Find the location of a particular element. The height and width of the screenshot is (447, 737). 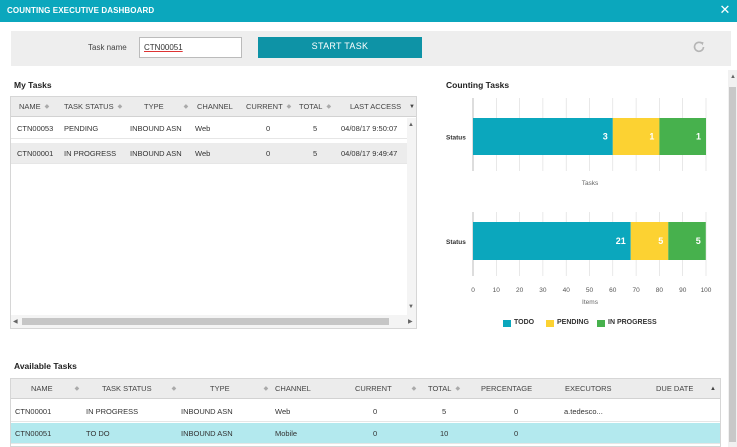

horizontal-scroll-thumb is located at coordinates (205, 321).